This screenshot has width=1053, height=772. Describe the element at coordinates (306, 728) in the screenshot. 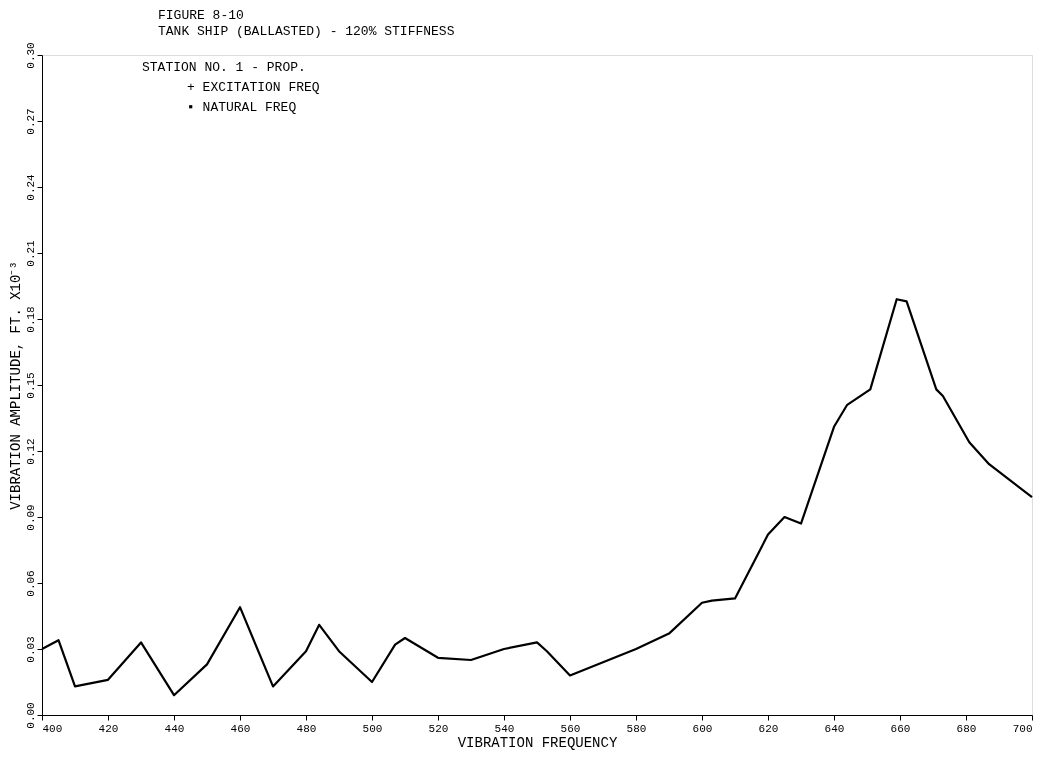

I see `x-tick-label: 480` at that location.